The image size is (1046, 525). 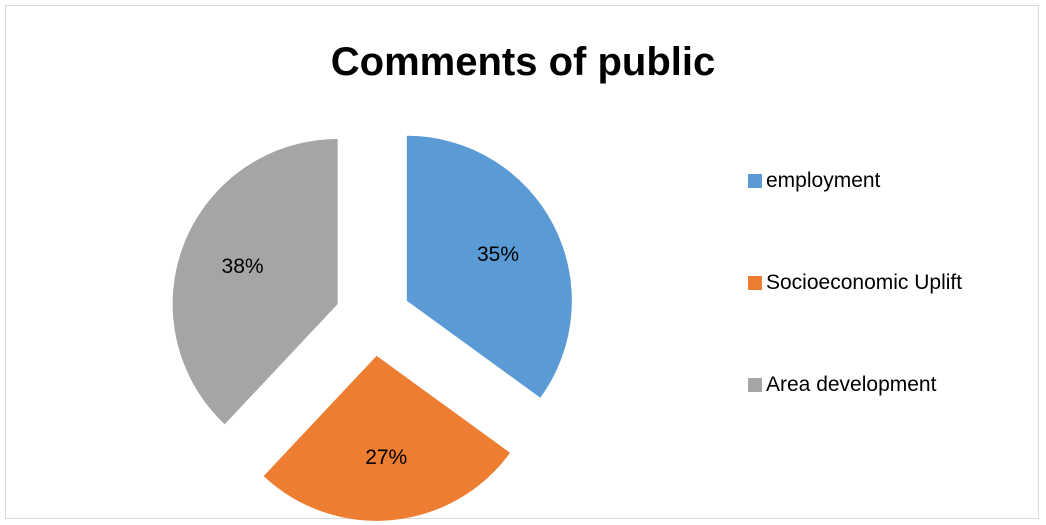 What do you see at coordinates (387, 438) in the screenshot?
I see `pie-slice-socioeconomic-uplift` at bounding box center [387, 438].